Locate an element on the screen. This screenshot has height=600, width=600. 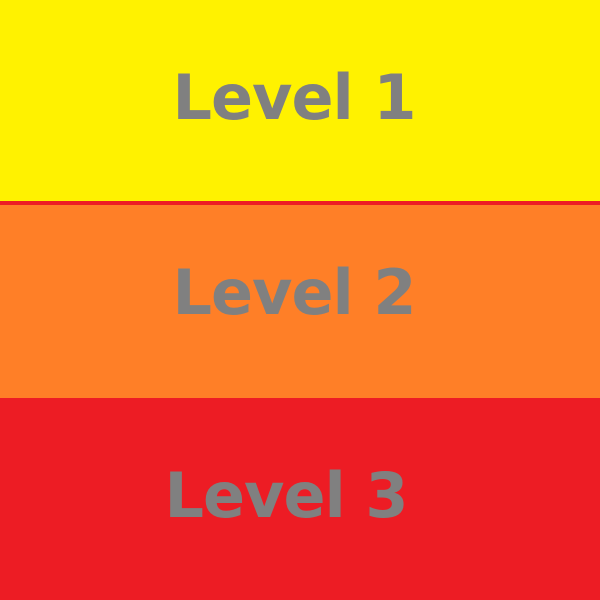
level-divider is located at coordinates (300, 203).